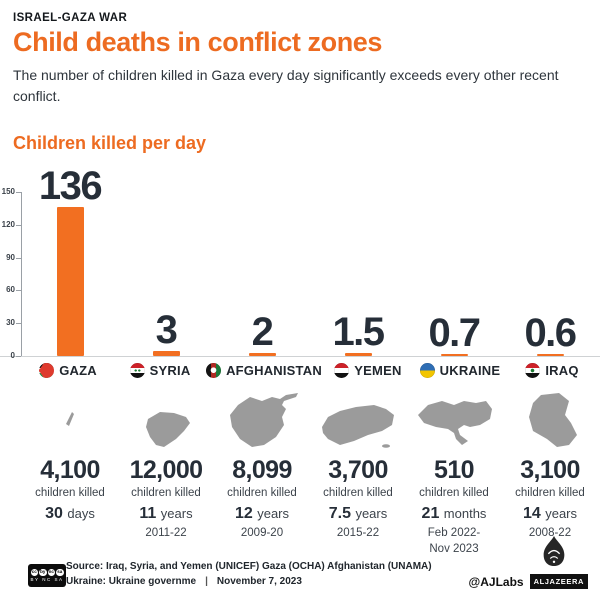 The image size is (600, 600). I want to click on bar-syria, so click(166, 353).